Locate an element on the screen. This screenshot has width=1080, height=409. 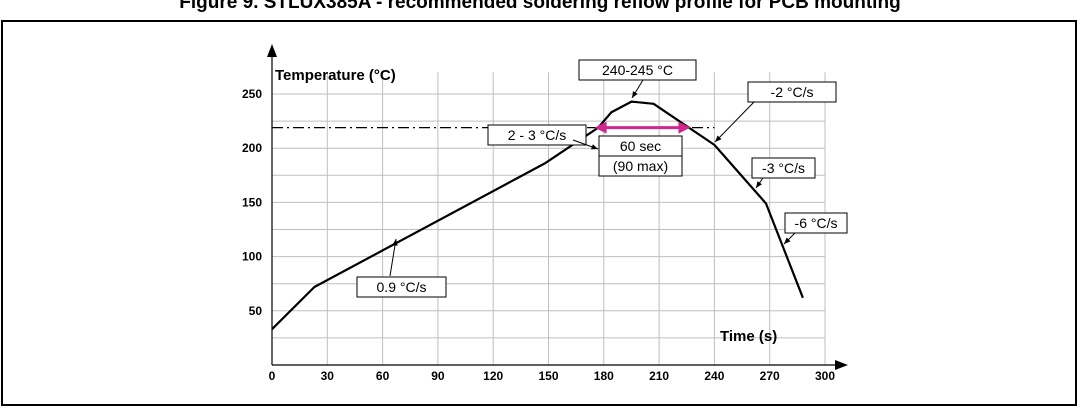
x-tick-label: 240 is located at coordinates (714, 376).